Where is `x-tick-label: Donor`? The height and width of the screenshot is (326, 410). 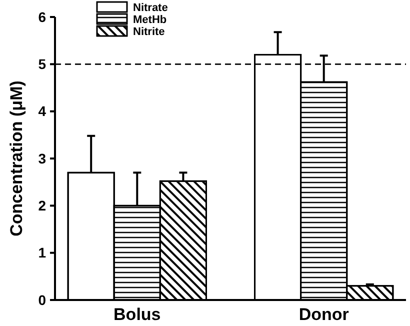
x-tick-label: Donor is located at coordinates (324, 314).